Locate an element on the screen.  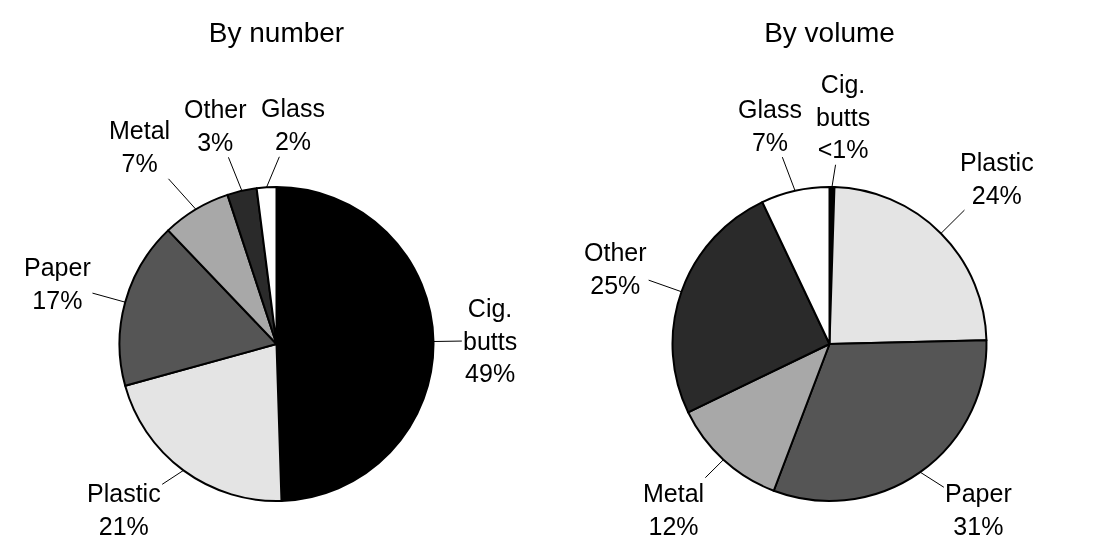
chart-title: By number is located at coordinates (276, 32).